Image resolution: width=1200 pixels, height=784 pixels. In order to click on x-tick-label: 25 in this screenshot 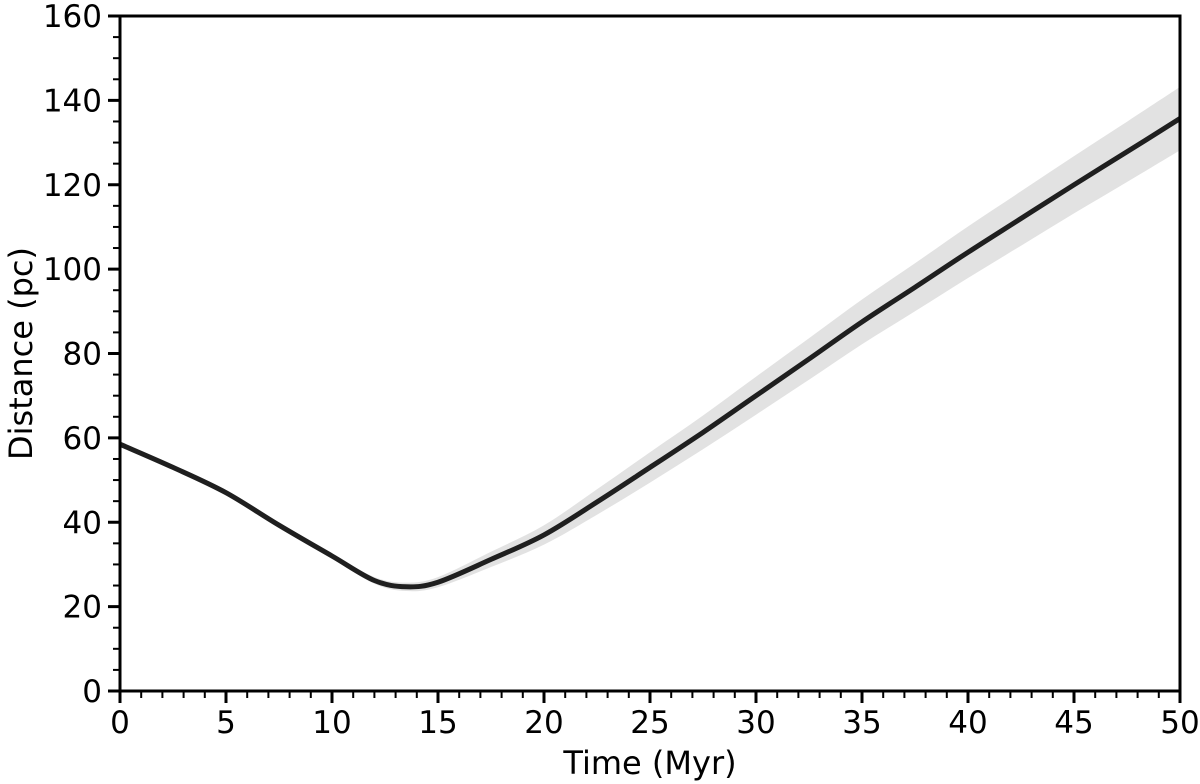, I will do `click(649, 723)`.